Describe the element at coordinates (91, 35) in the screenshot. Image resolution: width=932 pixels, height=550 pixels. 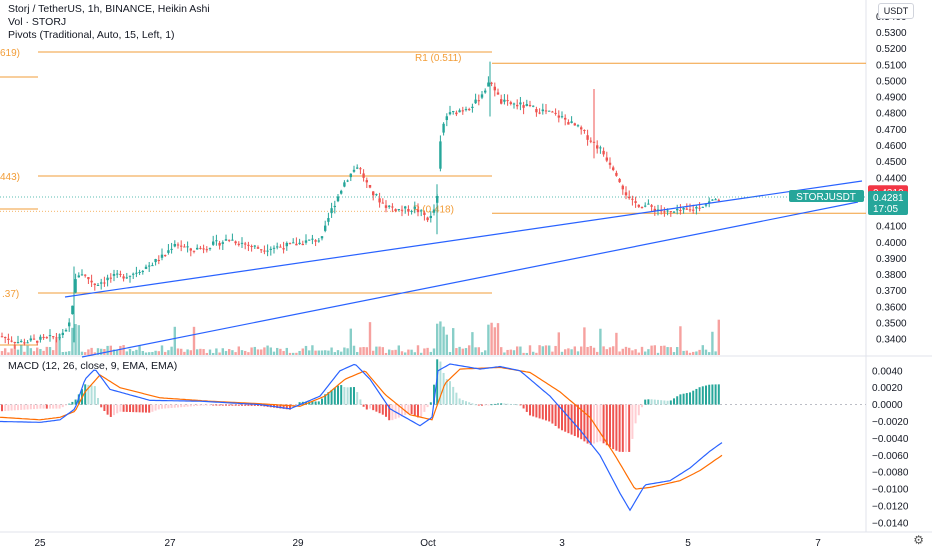
I see `pivots-legend: Pivots (Traditional, Auto, 15, Left, 1)` at that location.